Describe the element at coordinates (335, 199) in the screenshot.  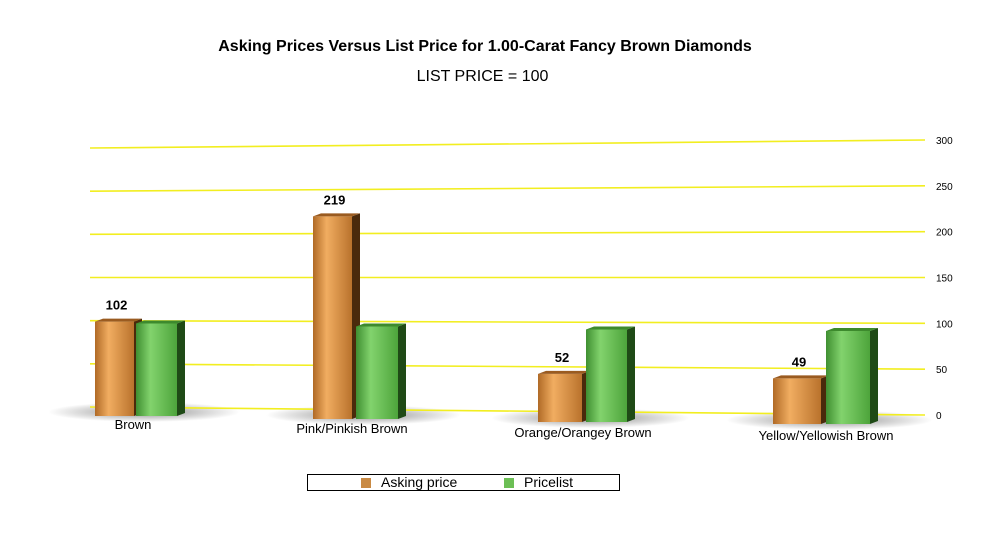
I see `data-label: 219` at that location.